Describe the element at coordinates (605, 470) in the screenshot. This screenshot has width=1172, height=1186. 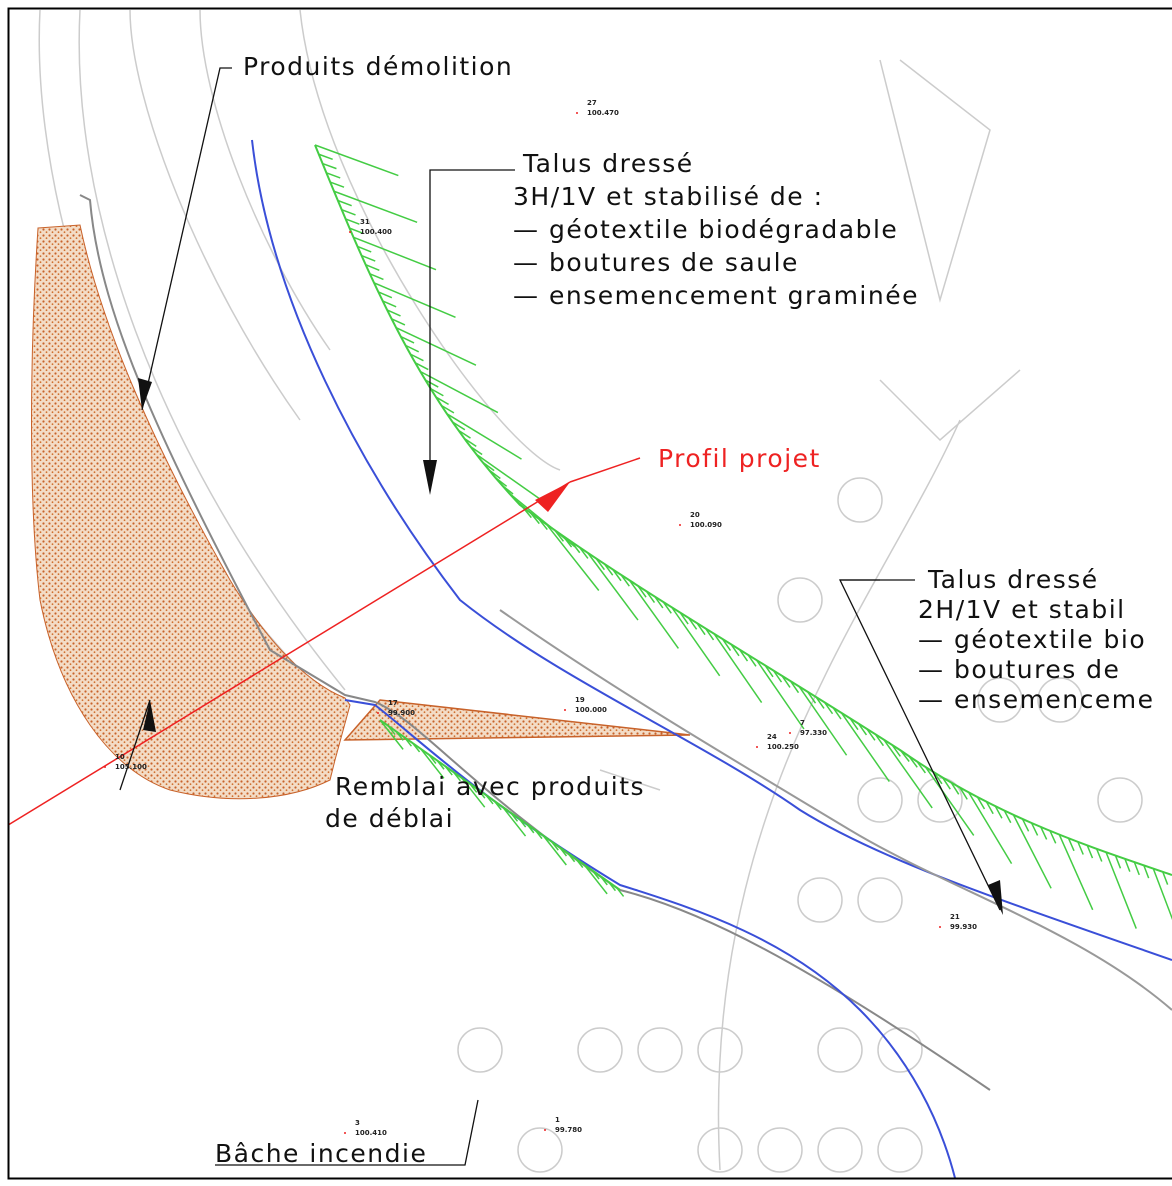
I see `profile-line` at that location.